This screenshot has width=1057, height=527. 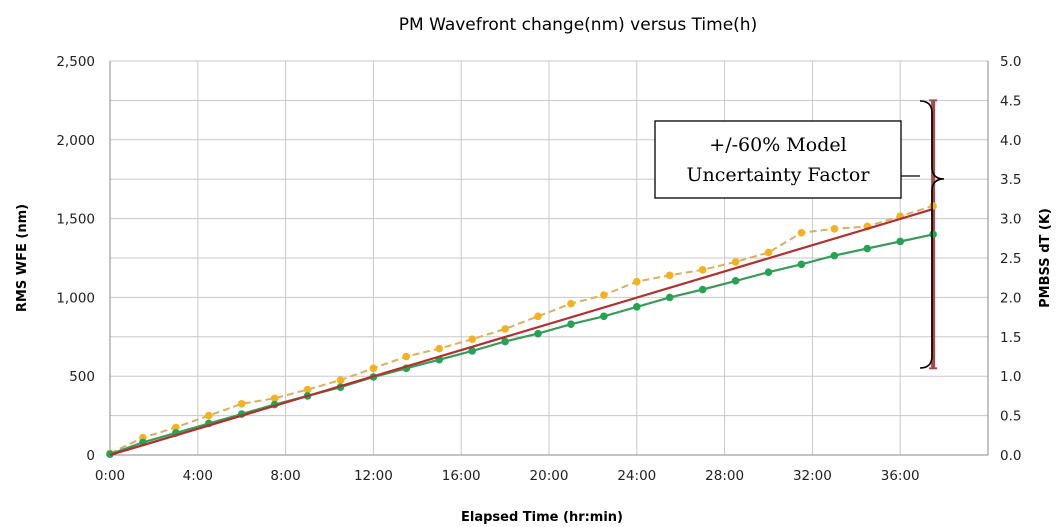 What do you see at coordinates (90, 456) in the screenshot?
I see `y-tick-label: 0` at bounding box center [90, 456].